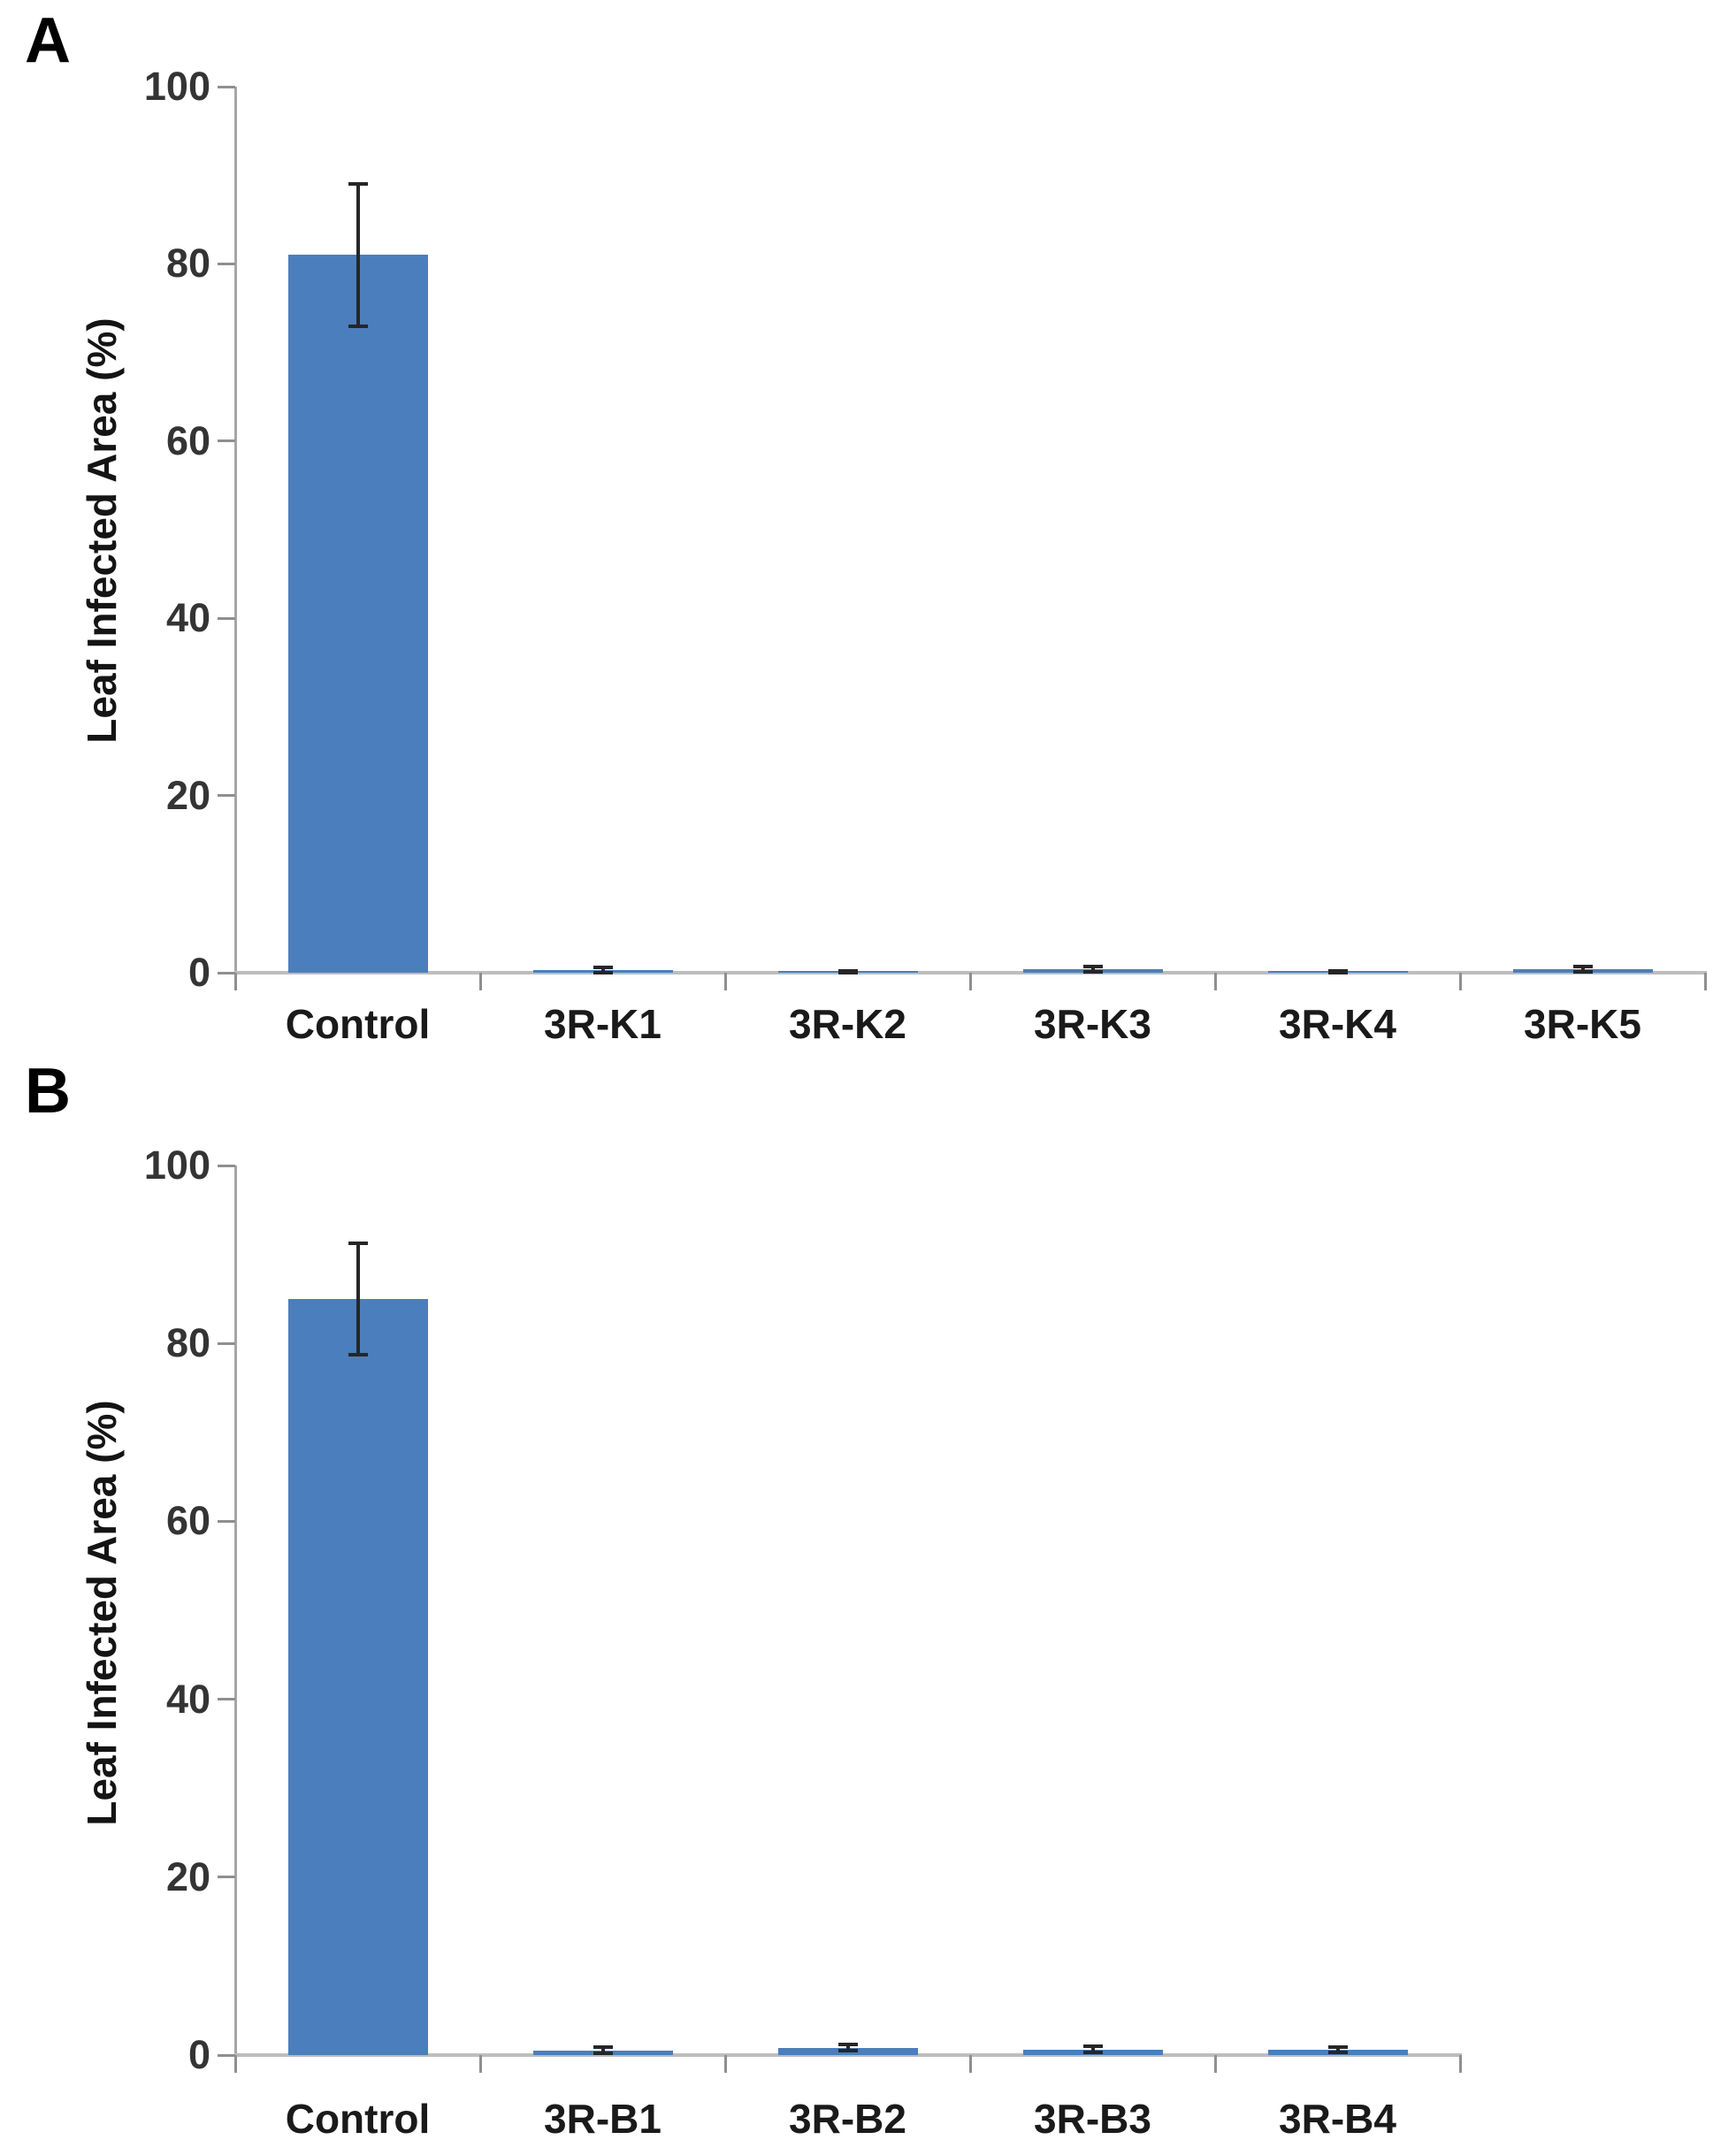 The width and height of the screenshot is (1736, 2155). What do you see at coordinates (48, 41) in the screenshot?
I see `panel-a-letter: A` at bounding box center [48, 41].